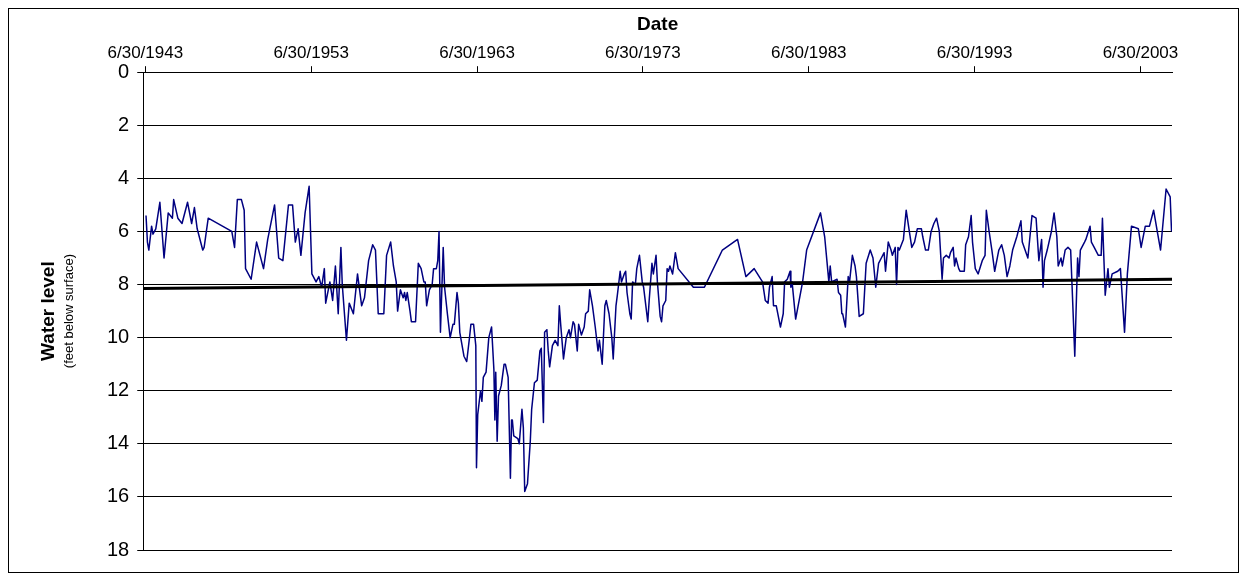 This screenshot has height=583, width=1249. What do you see at coordinates (124, 123) in the screenshot?
I see `y-tick-label: 2` at bounding box center [124, 123].